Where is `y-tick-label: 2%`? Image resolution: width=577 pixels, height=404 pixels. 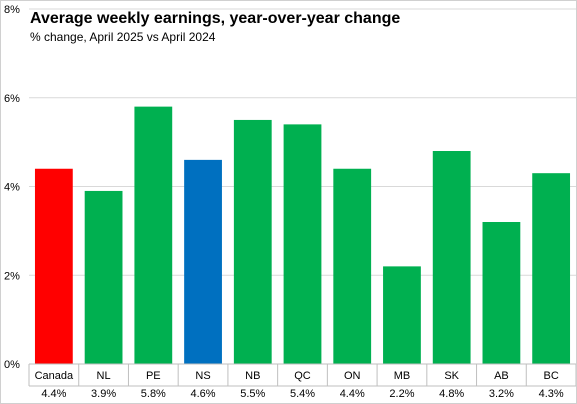
y-tick-label: 2% is located at coordinates (12, 276).